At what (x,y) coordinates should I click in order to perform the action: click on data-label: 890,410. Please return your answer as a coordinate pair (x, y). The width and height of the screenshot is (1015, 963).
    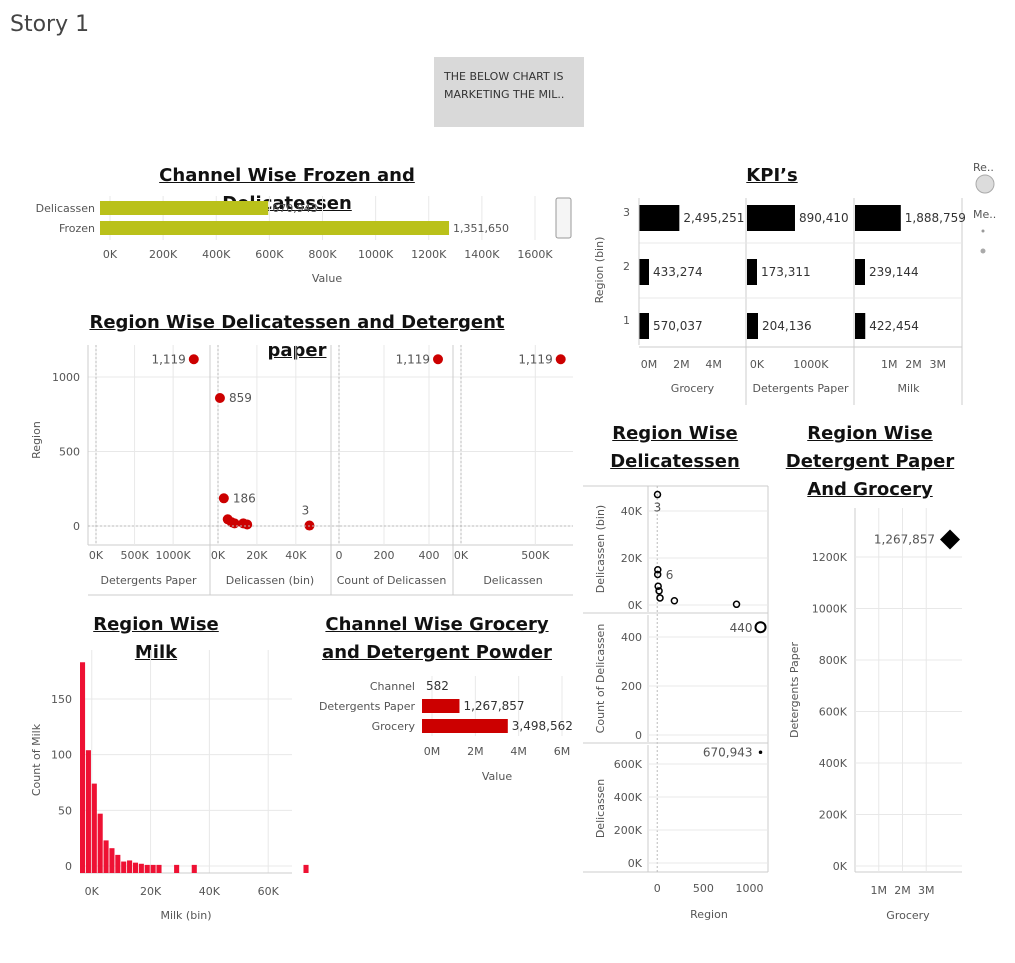
    Looking at the image, I should click on (824, 218).